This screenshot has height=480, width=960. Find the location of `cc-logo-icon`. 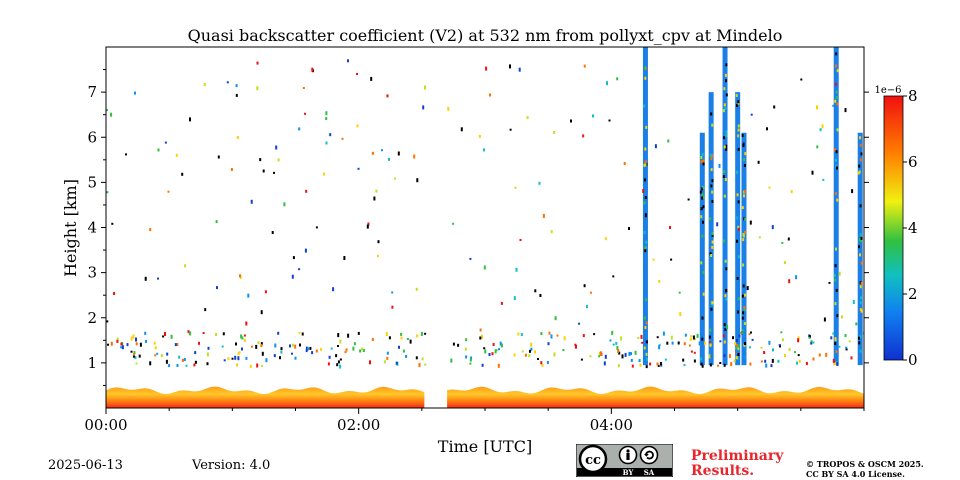

cc-logo-icon is located at coordinates (593, 459).